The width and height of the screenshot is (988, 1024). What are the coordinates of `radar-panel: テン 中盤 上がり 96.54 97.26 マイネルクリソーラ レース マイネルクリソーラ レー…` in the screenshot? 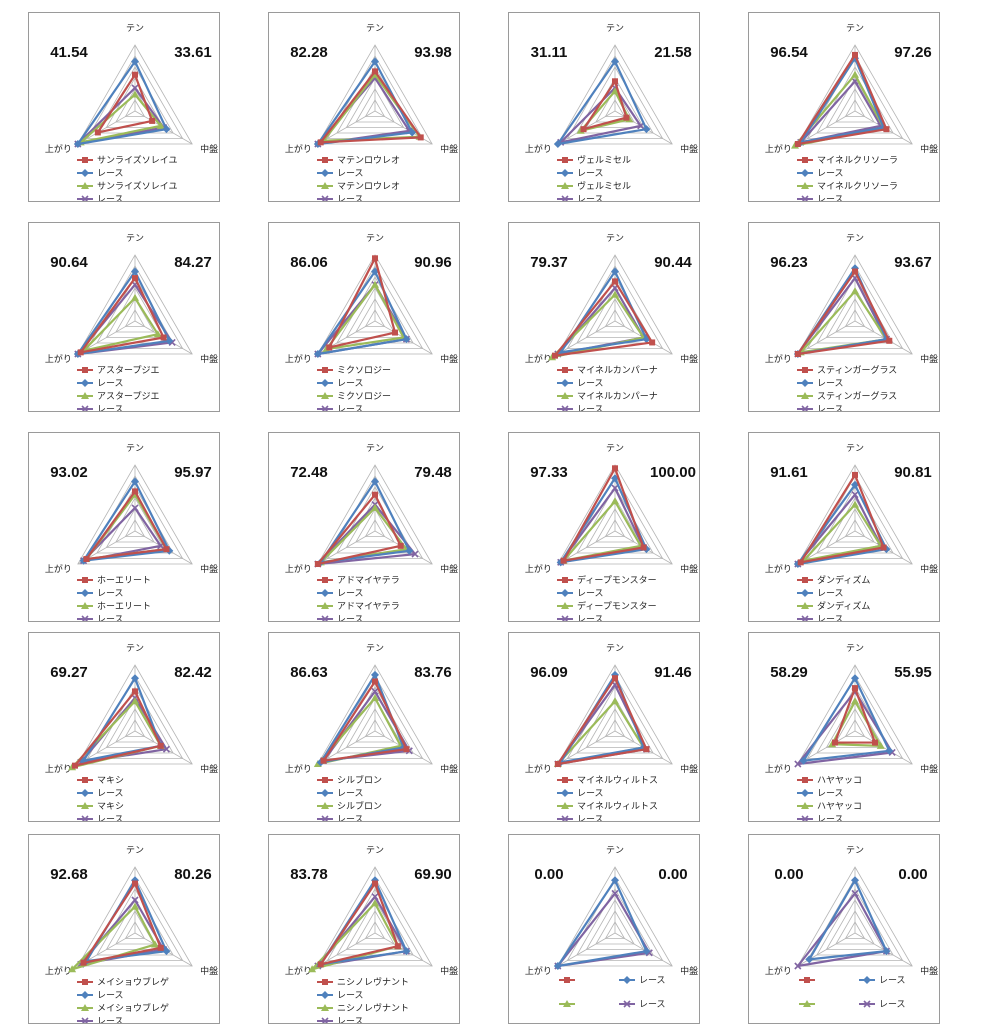 It's located at (844, 107).